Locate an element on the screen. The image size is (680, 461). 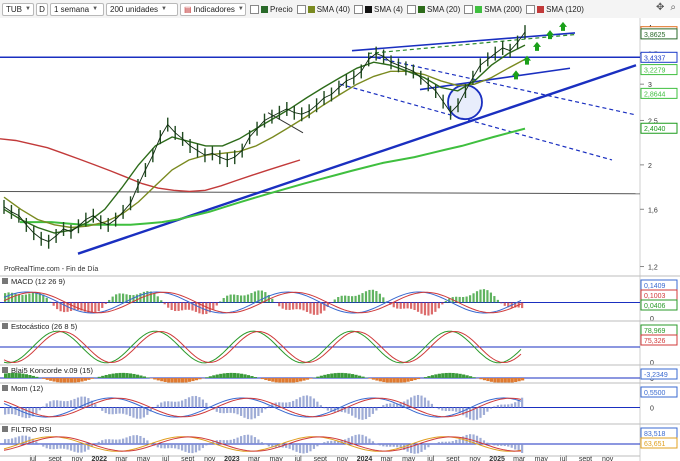
legend-item: SMA (120) is located at coordinates (555, 9).